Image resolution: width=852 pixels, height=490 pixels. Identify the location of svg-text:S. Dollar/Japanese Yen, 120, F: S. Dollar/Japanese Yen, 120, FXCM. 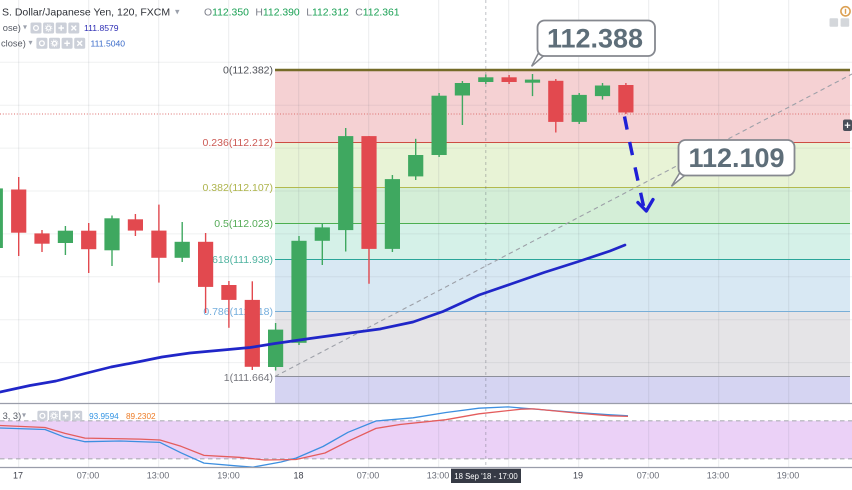
(86, 13).